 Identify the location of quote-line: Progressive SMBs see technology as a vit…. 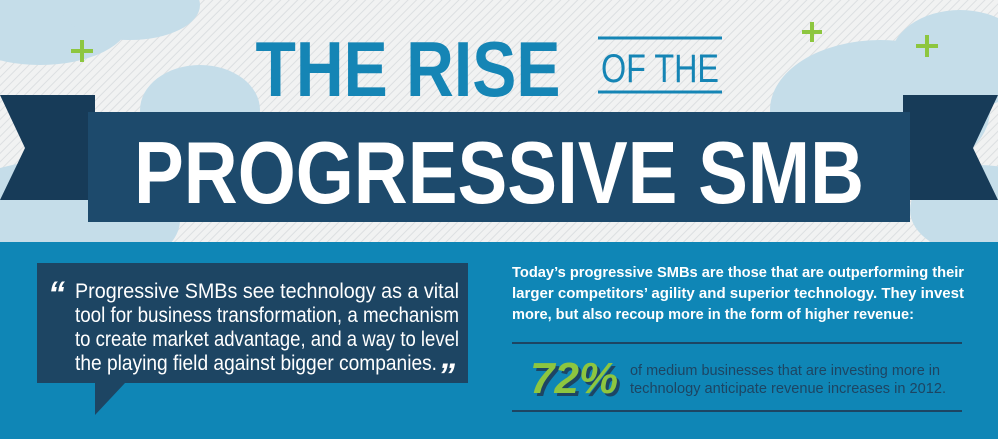
(267, 291).